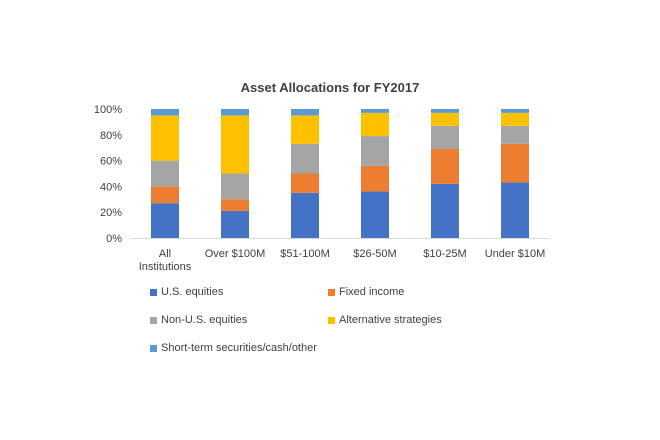 The height and width of the screenshot is (440, 660). I want to click on x-tick-label: $10-25M, so click(444, 254).